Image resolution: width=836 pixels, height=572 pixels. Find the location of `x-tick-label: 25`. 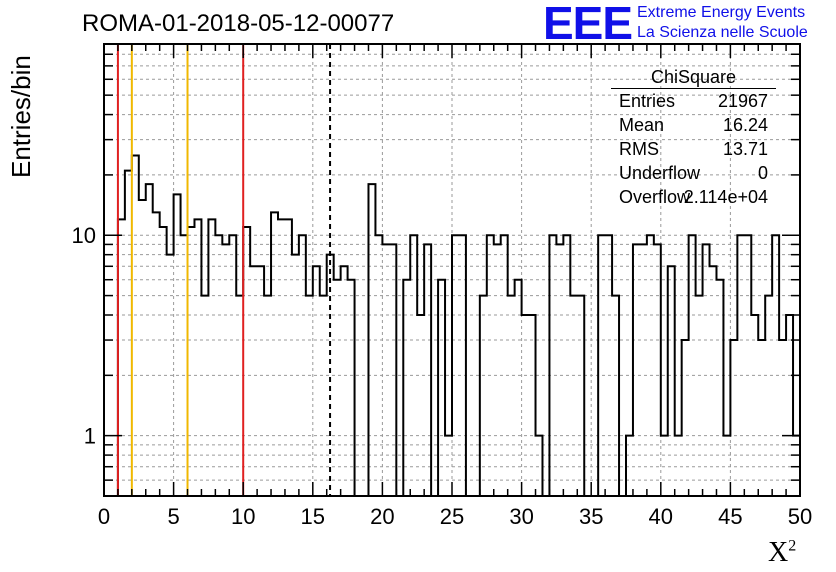

x-tick-label: 25 is located at coordinates (452, 516).